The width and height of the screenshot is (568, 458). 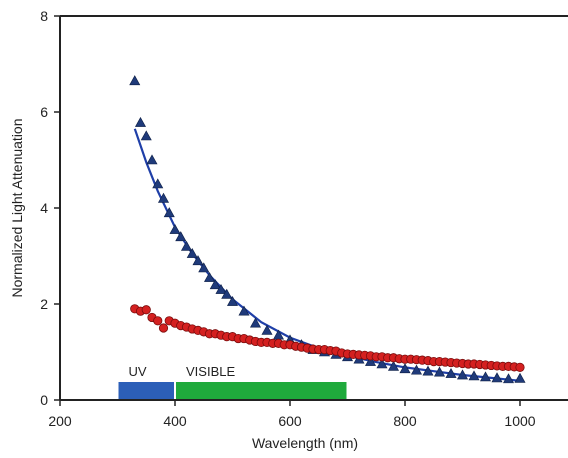 What do you see at coordinates (17, 208) in the screenshot?
I see `y-axis-title: Normalized Light Attenuation` at bounding box center [17, 208].